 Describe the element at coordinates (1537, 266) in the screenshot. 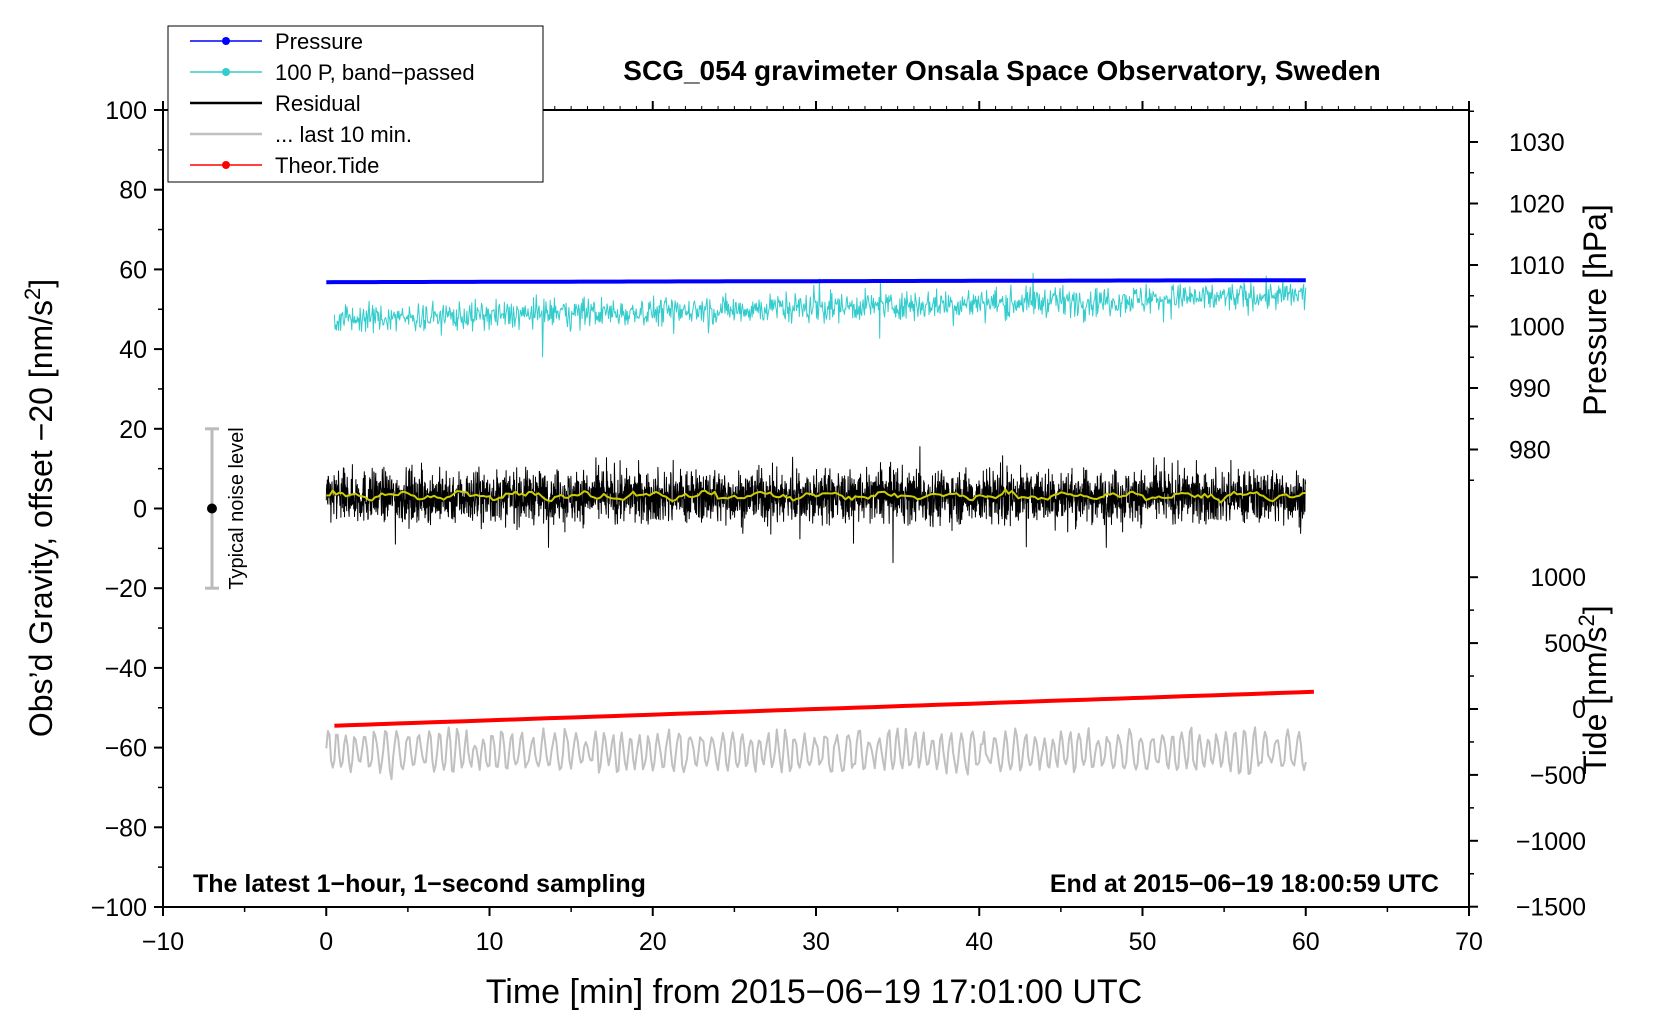

I see `pressure-tick-label: 1010` at that location.